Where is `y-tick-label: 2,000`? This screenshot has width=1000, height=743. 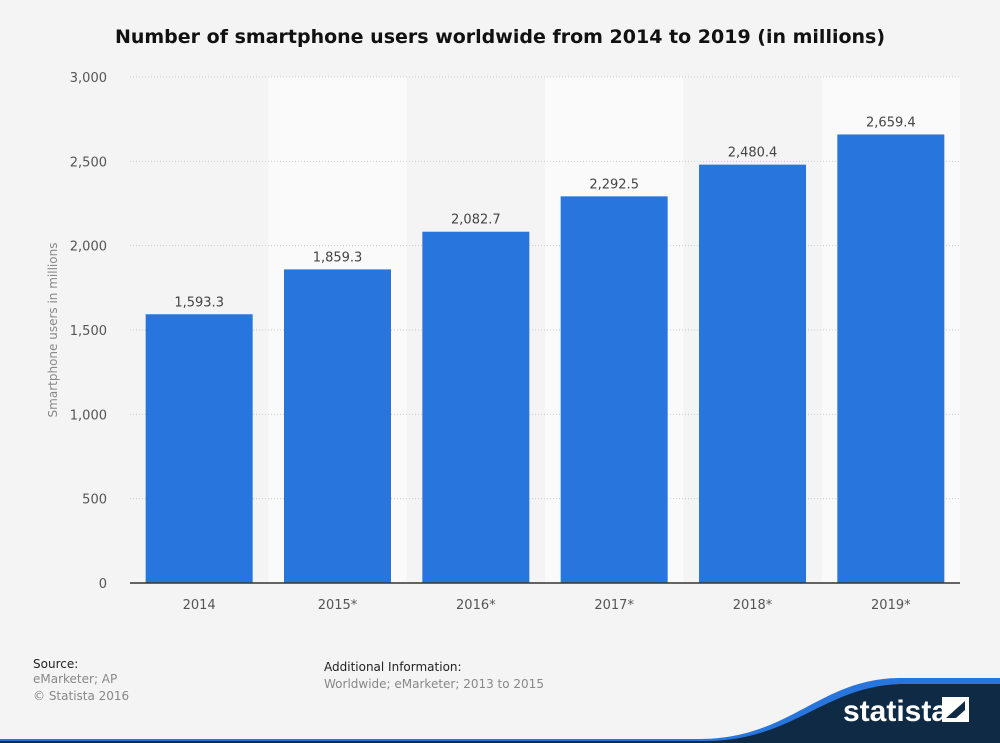
y-tick-label: 2,000 is located at coordinates (88, 247).